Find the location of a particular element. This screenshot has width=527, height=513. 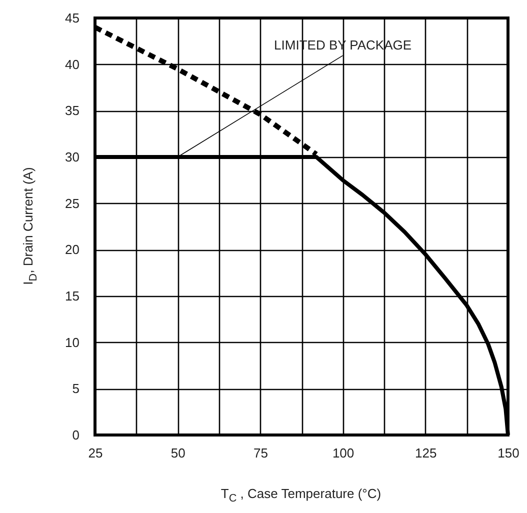

y-tick-label: 35 is located at coordinates (72, 110).